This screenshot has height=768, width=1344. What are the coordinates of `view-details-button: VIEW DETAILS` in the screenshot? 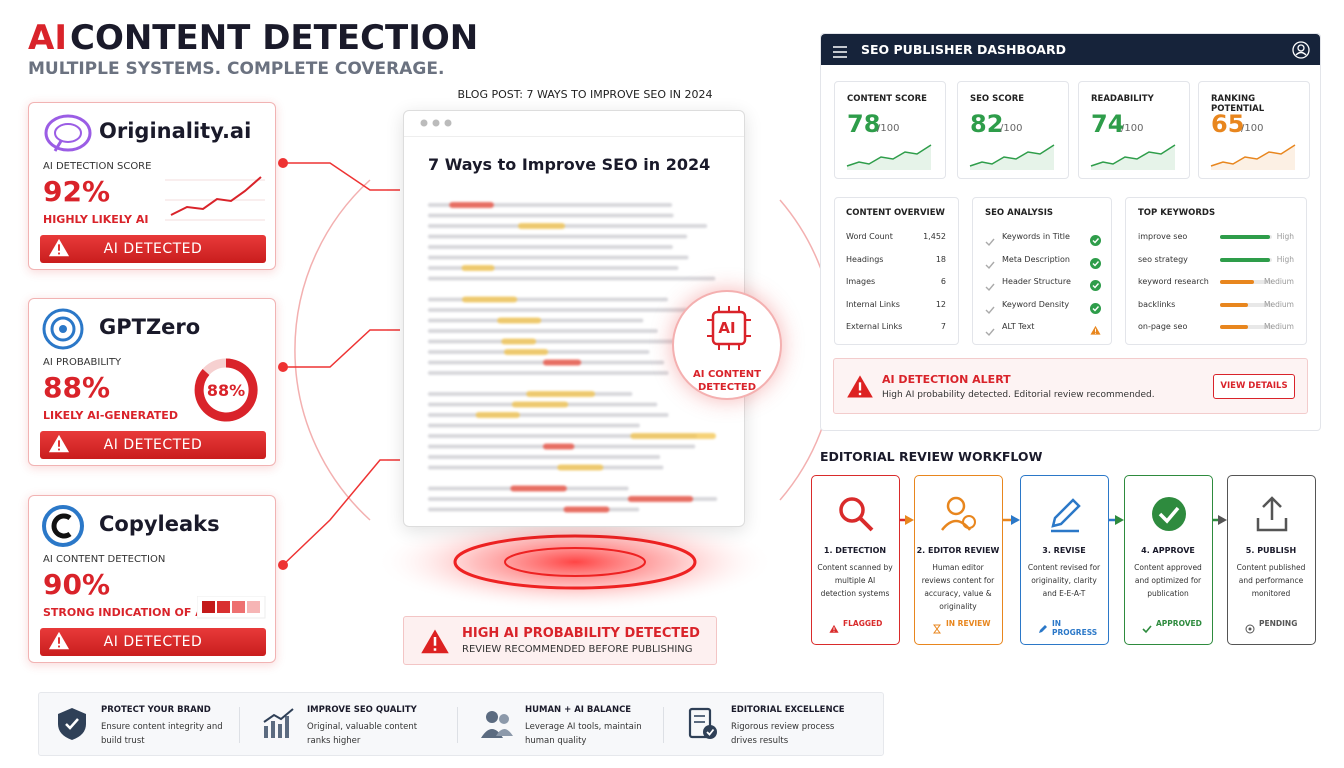 It's located at (1254, 386).